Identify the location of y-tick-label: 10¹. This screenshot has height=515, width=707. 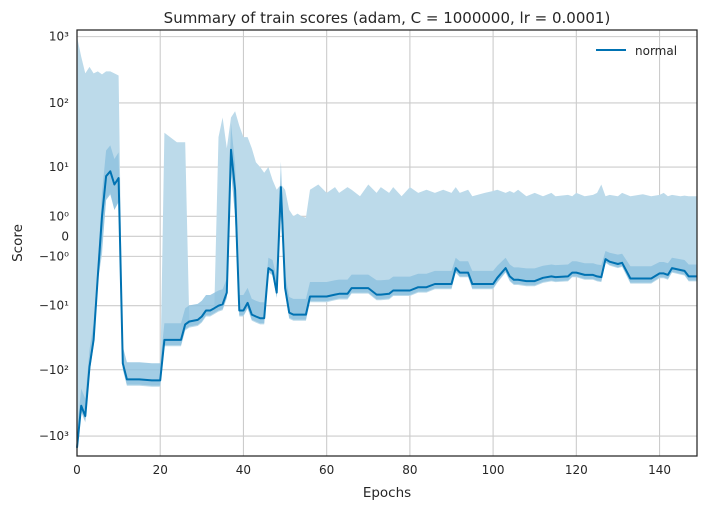
(59, 167).